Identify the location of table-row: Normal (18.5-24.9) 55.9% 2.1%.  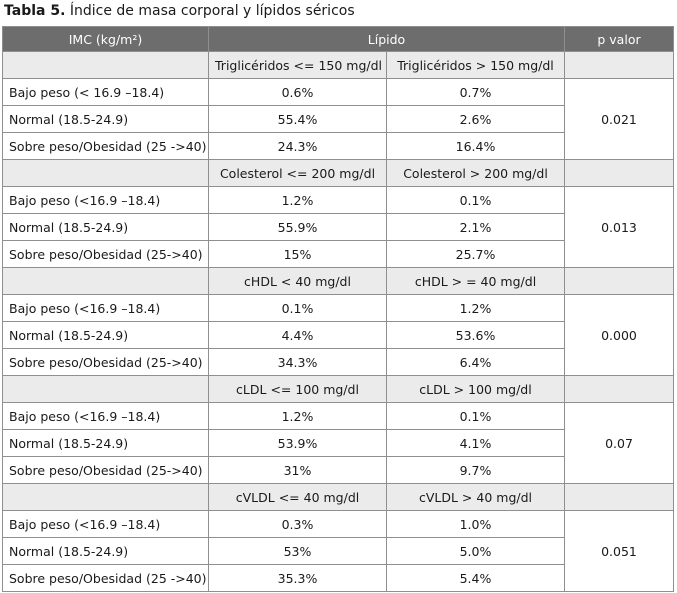
(338, 227).